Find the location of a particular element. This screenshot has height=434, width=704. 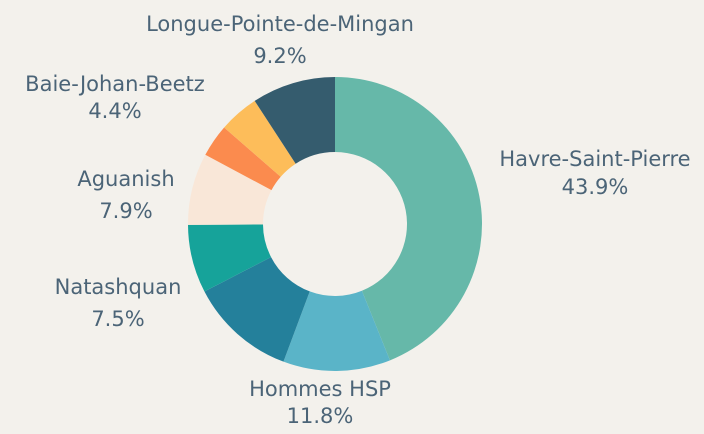

segment-label: Baie-Johan-Beetz is located at coordinates (115, 84).